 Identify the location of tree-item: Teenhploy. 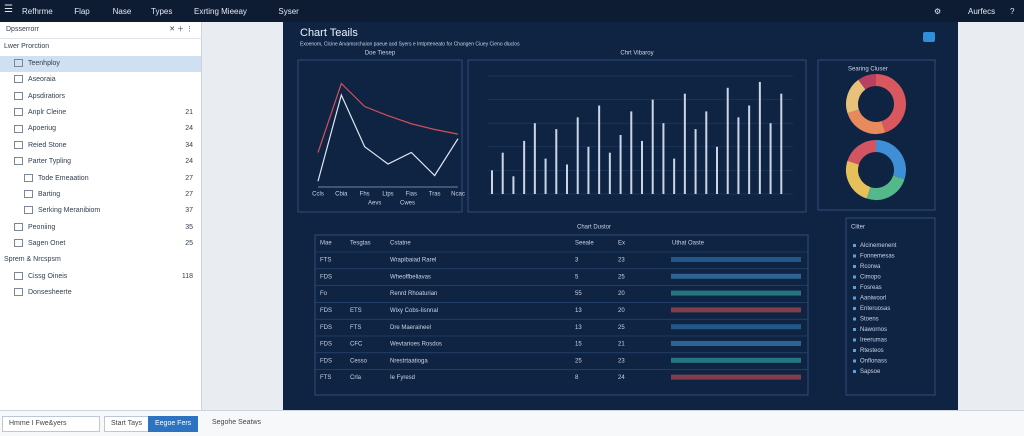
(100, 64).